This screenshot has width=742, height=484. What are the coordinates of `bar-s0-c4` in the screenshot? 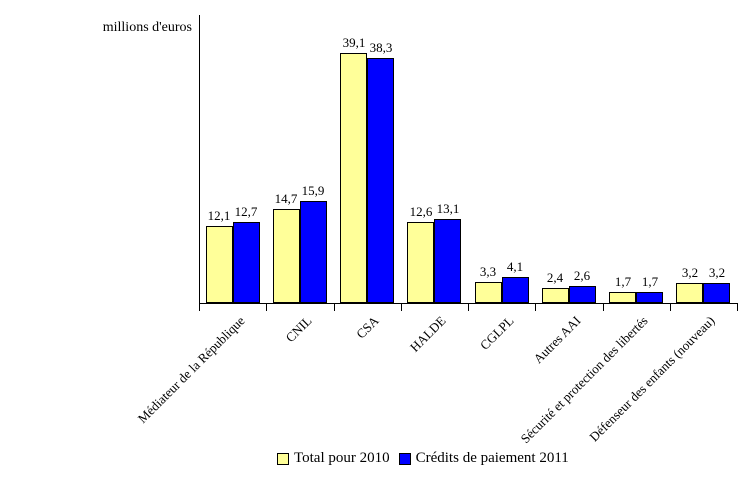 It's located at (488, 292).